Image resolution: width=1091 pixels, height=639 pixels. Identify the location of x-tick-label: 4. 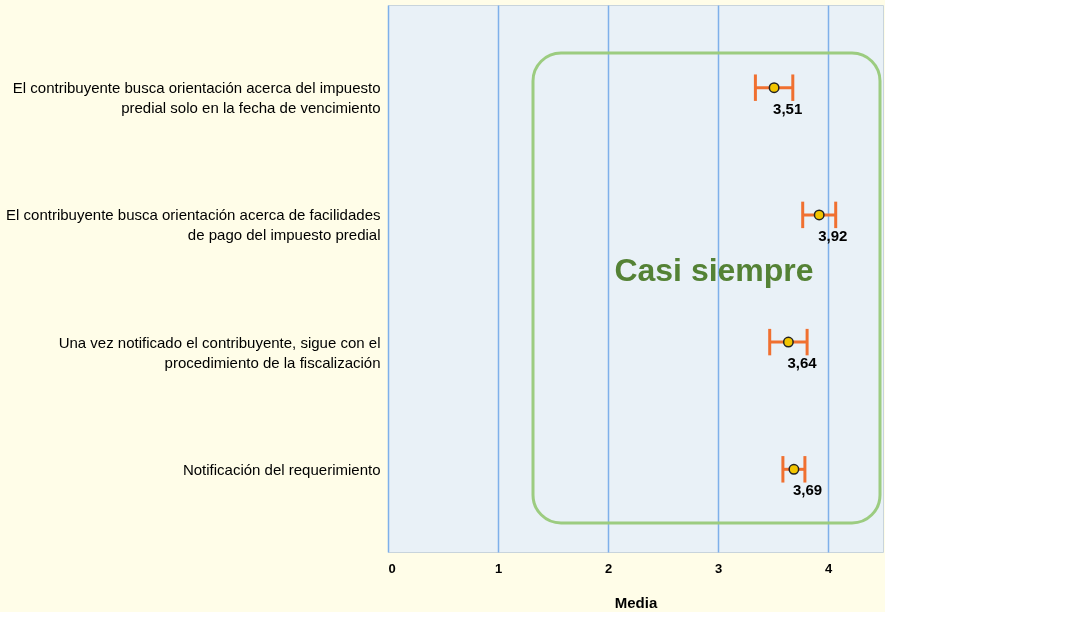
(828, 568).